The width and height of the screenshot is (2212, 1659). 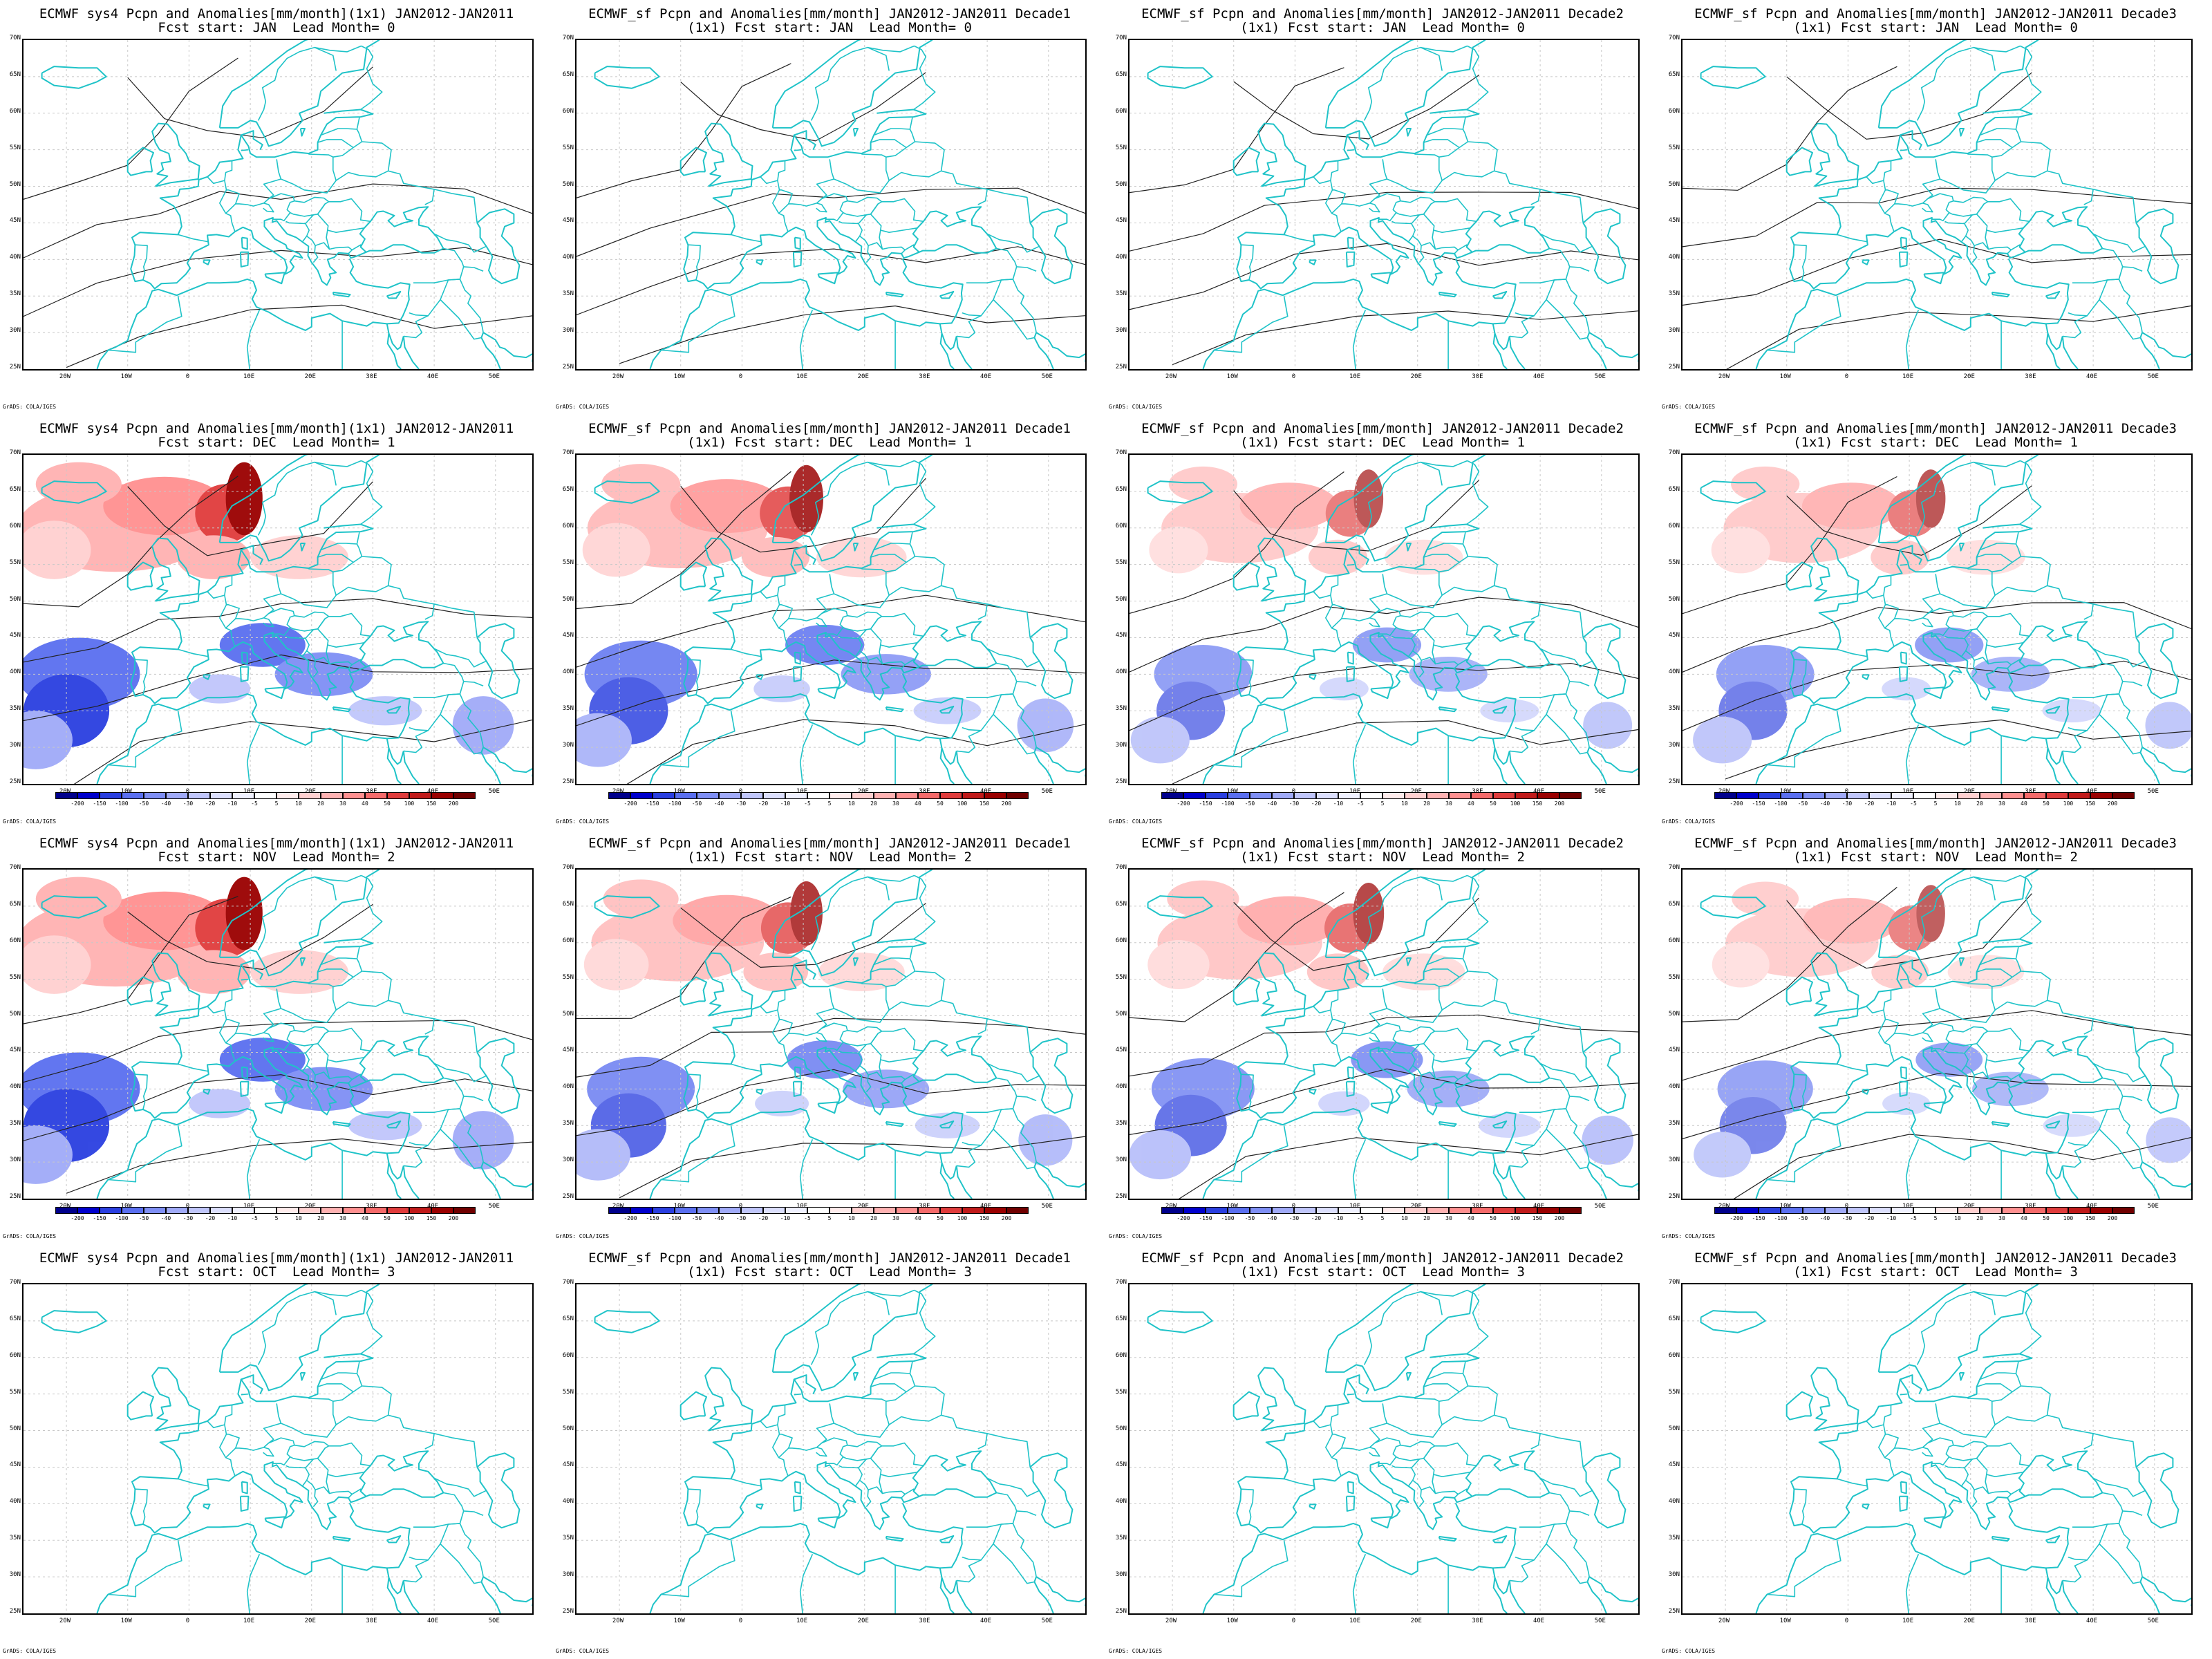 What do you see at coordinates (1382, 27) in the screenshot?
I see `panel-subtitle: (1x1) Fcst start: JAN Lead Month= 0` at bounding box center [1382, 27].